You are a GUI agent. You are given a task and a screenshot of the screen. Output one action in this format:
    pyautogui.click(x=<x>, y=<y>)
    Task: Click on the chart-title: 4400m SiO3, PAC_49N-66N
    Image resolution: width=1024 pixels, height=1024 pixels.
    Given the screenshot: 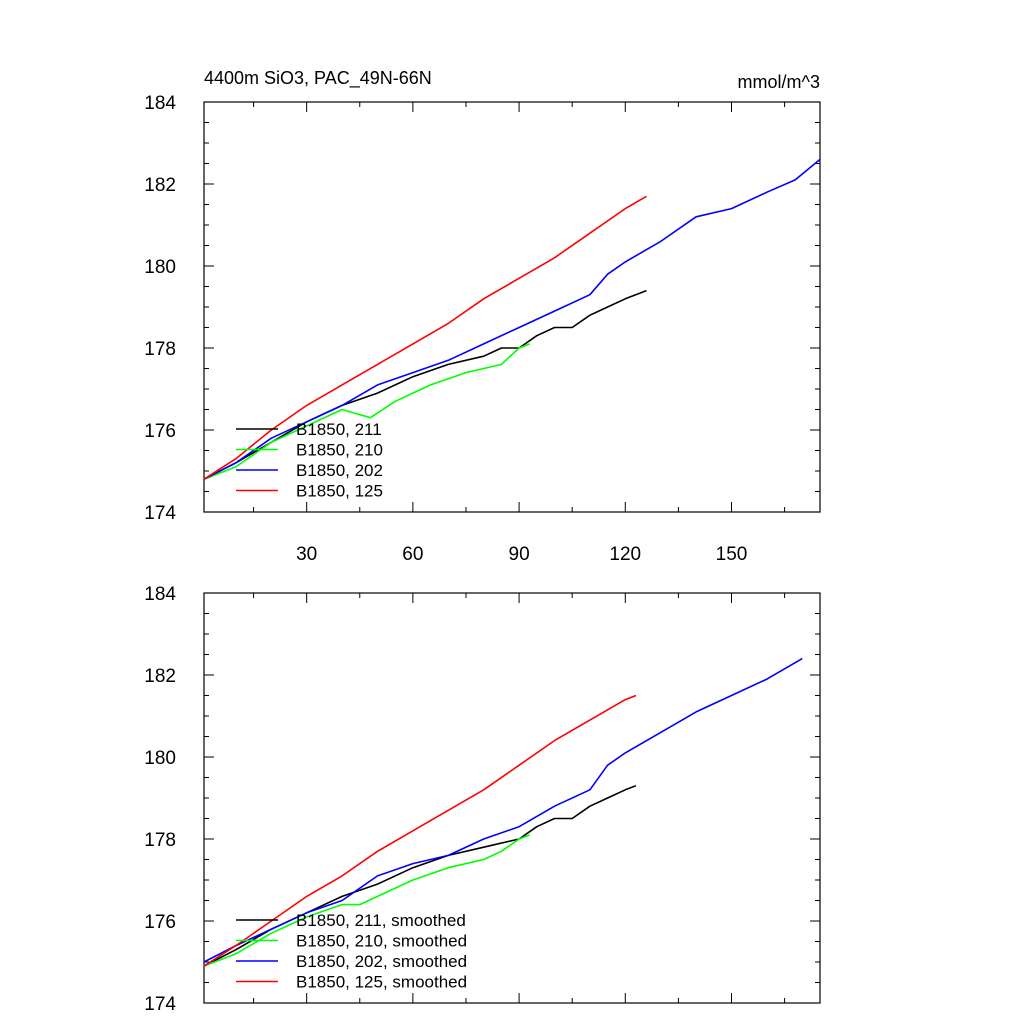 What is the action you would take?
    pyautogui.click(x=318, y=78)
    